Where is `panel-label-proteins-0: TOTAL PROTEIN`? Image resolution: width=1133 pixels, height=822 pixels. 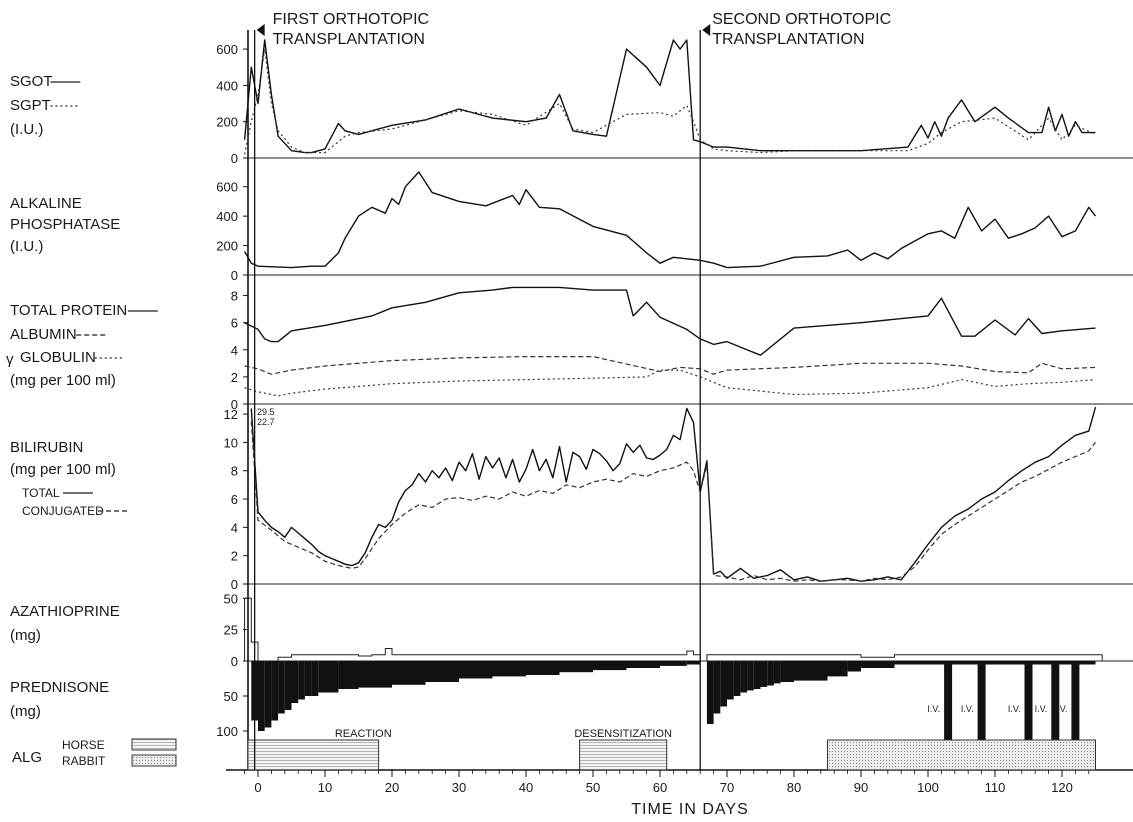
panel-label-proteins-0: TOTAL PROTEIN is located at coordinates (68, 310).